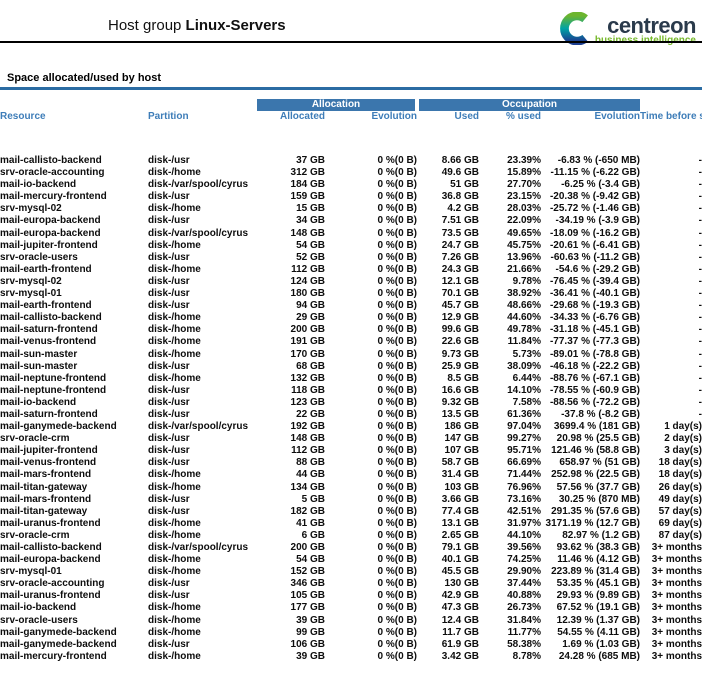 The image size is (702, 683). Describe the element at coordinates (600, 463) in the screenshot. I see `occupation-evolution-cell: 658.97 % (51 GB)` at that location.